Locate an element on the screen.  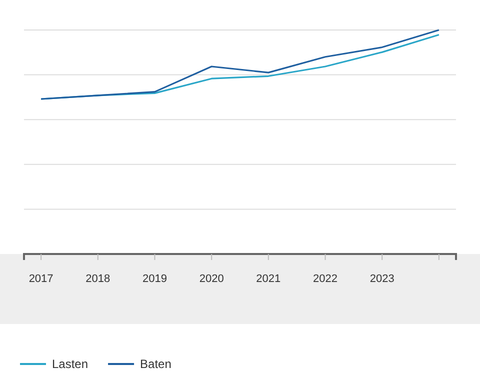
x-tick-label: 2023 is located at coordinates (382, 278).